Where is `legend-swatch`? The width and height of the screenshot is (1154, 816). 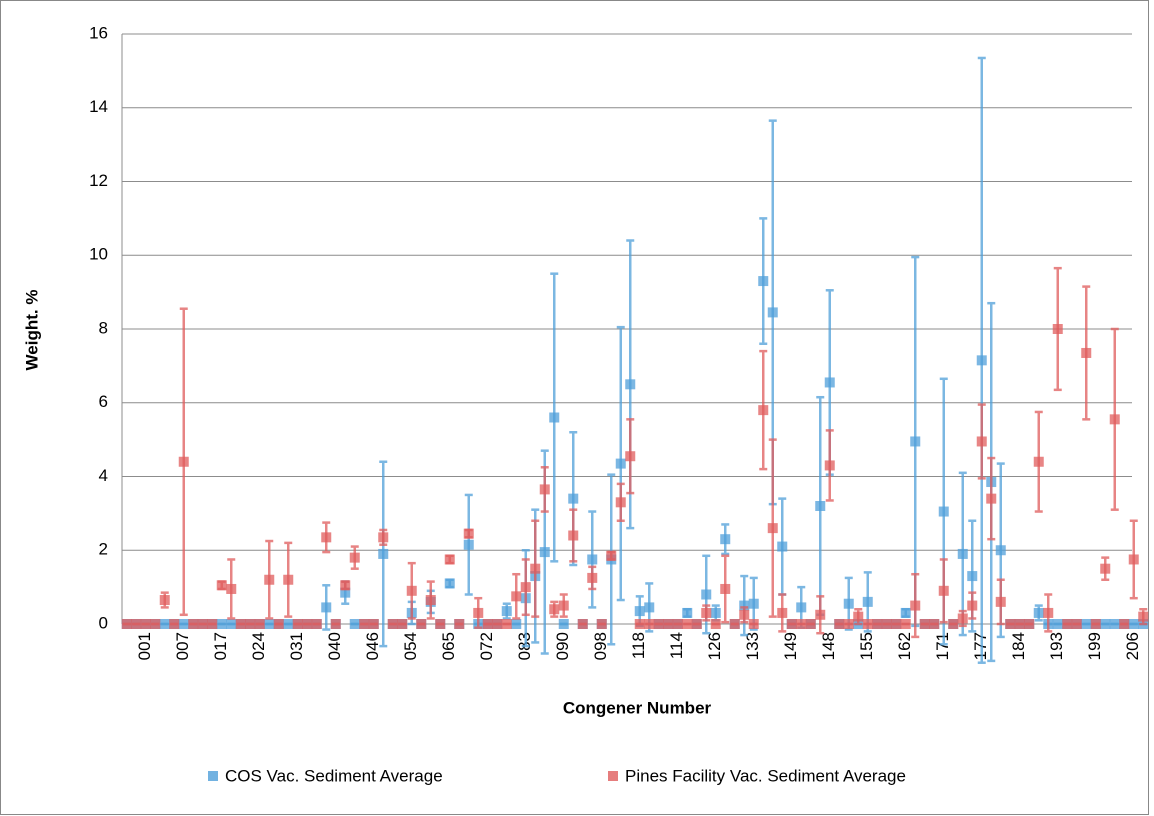 legend-swatch is located at coordinates (613, 776).